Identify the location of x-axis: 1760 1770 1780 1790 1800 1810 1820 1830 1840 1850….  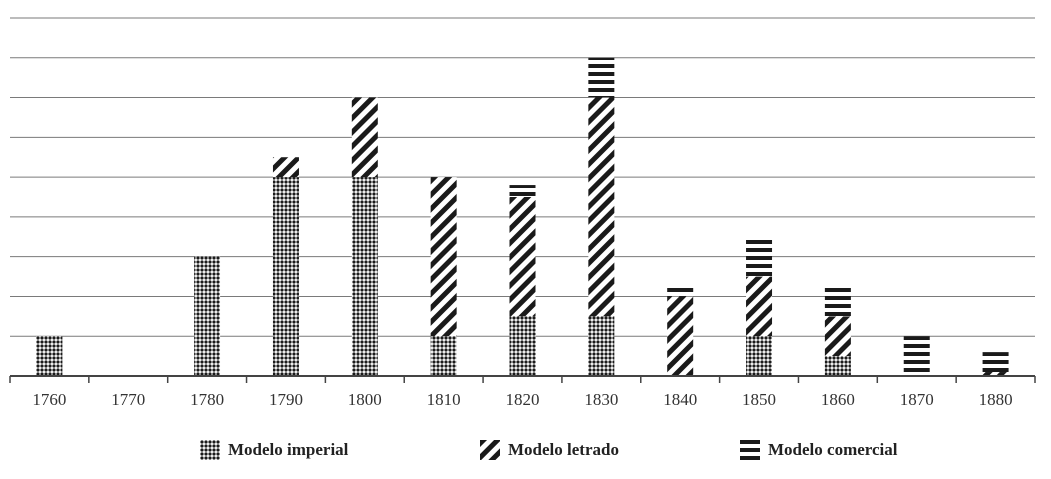
(522, 392).